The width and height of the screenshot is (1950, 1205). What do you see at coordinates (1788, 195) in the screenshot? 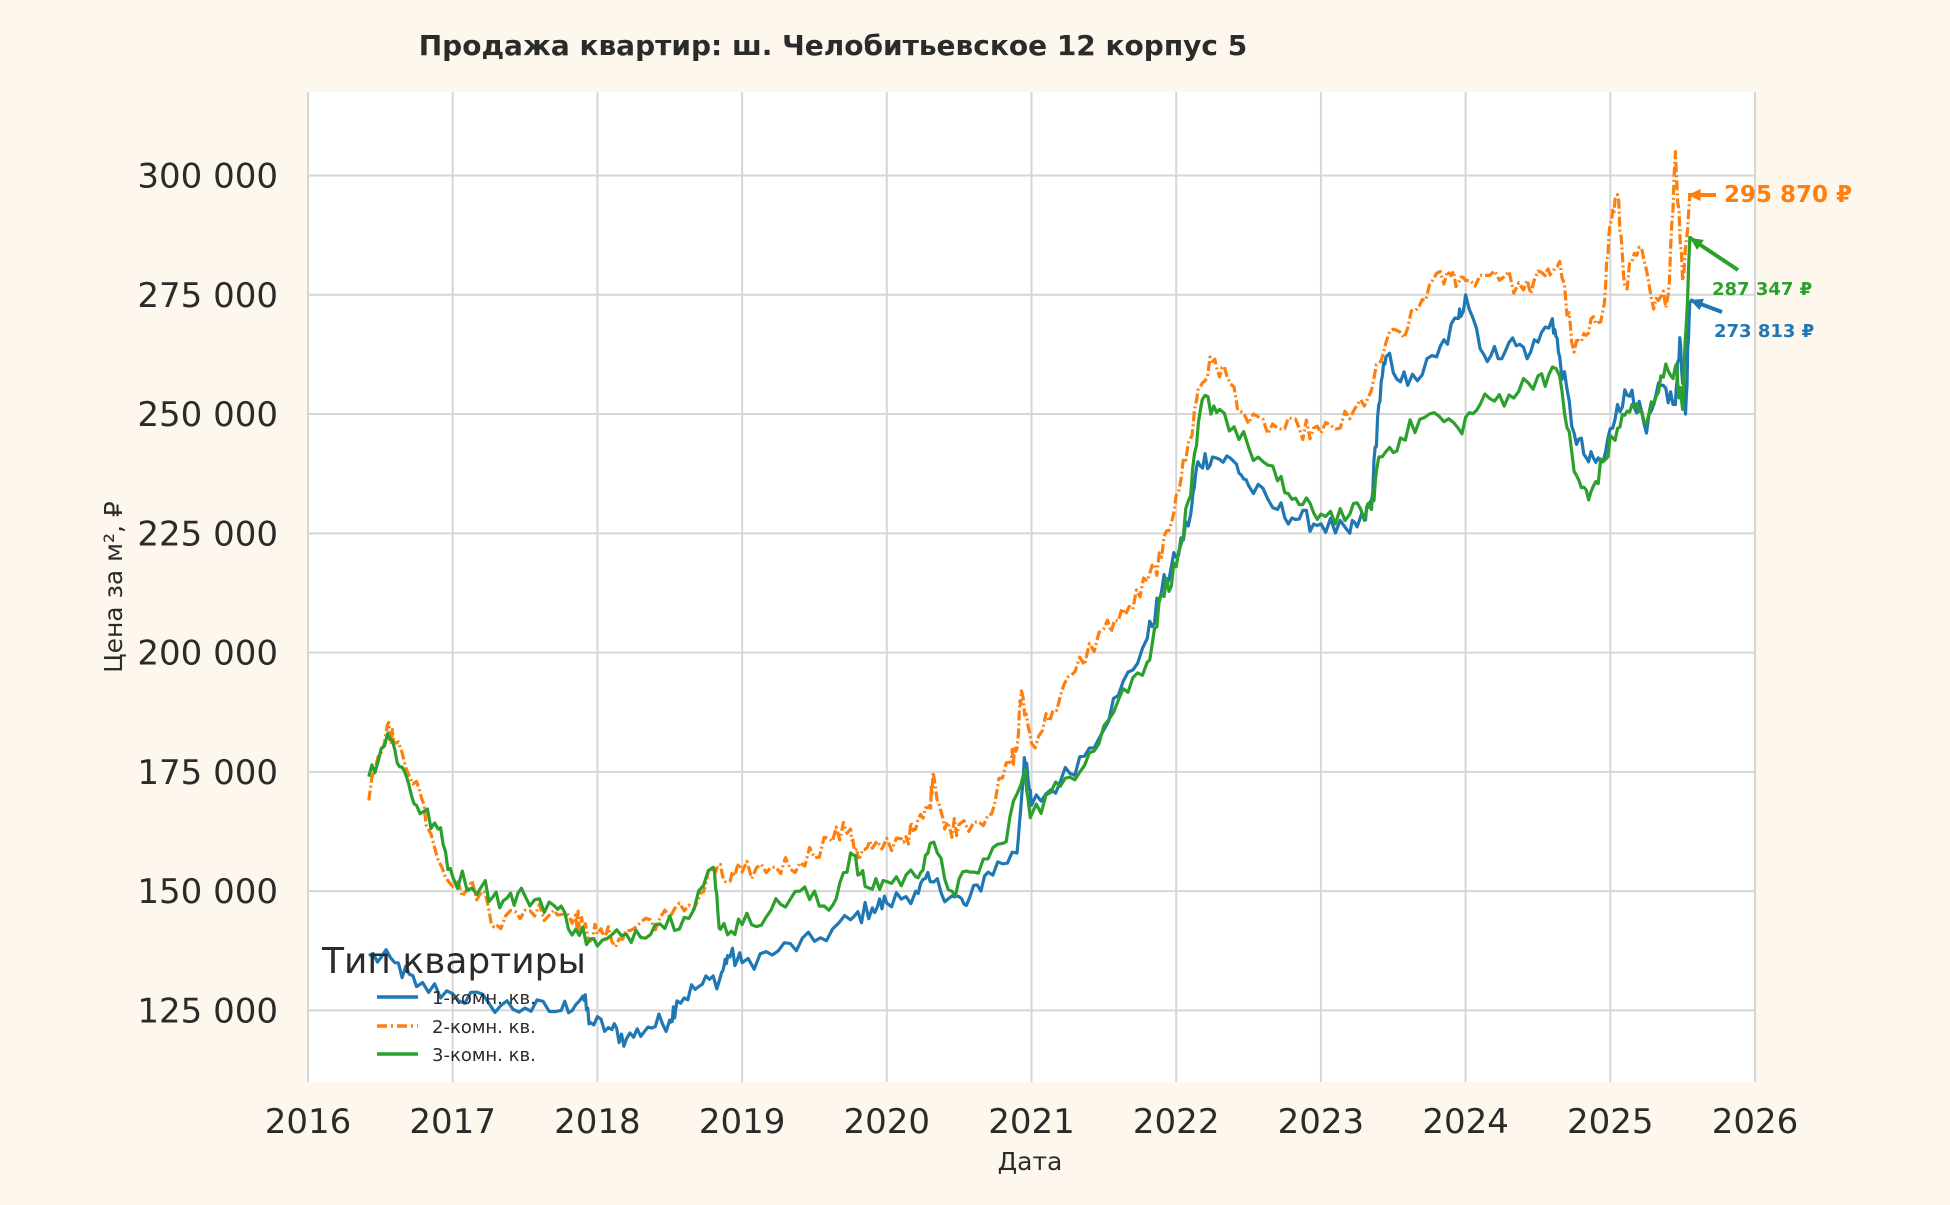
I see `annotation-label: 295 870 ₽` at bounding box center [1788, 195].